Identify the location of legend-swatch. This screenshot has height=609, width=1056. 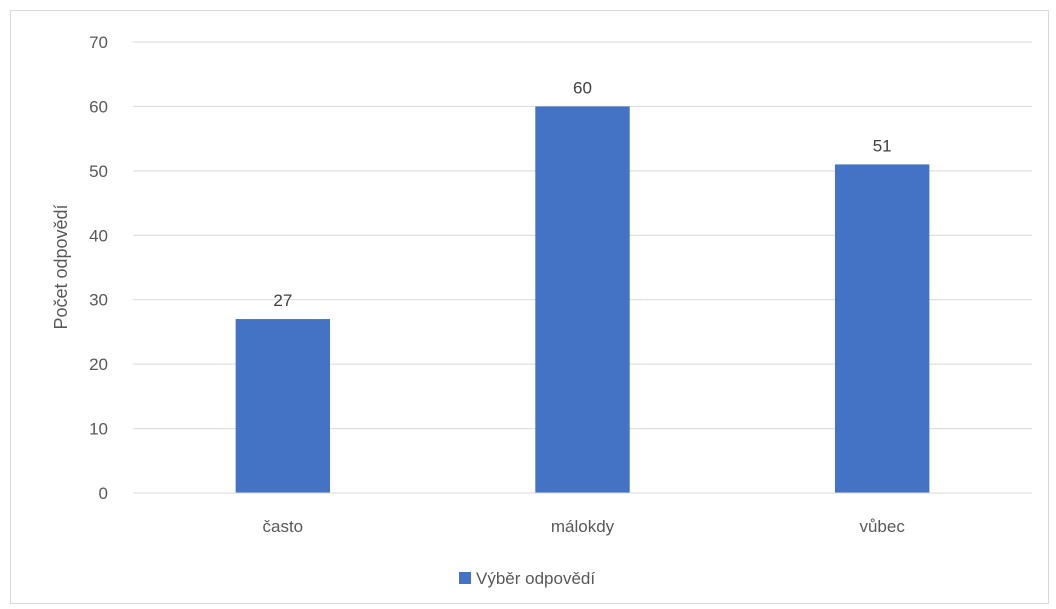
(465, 578).